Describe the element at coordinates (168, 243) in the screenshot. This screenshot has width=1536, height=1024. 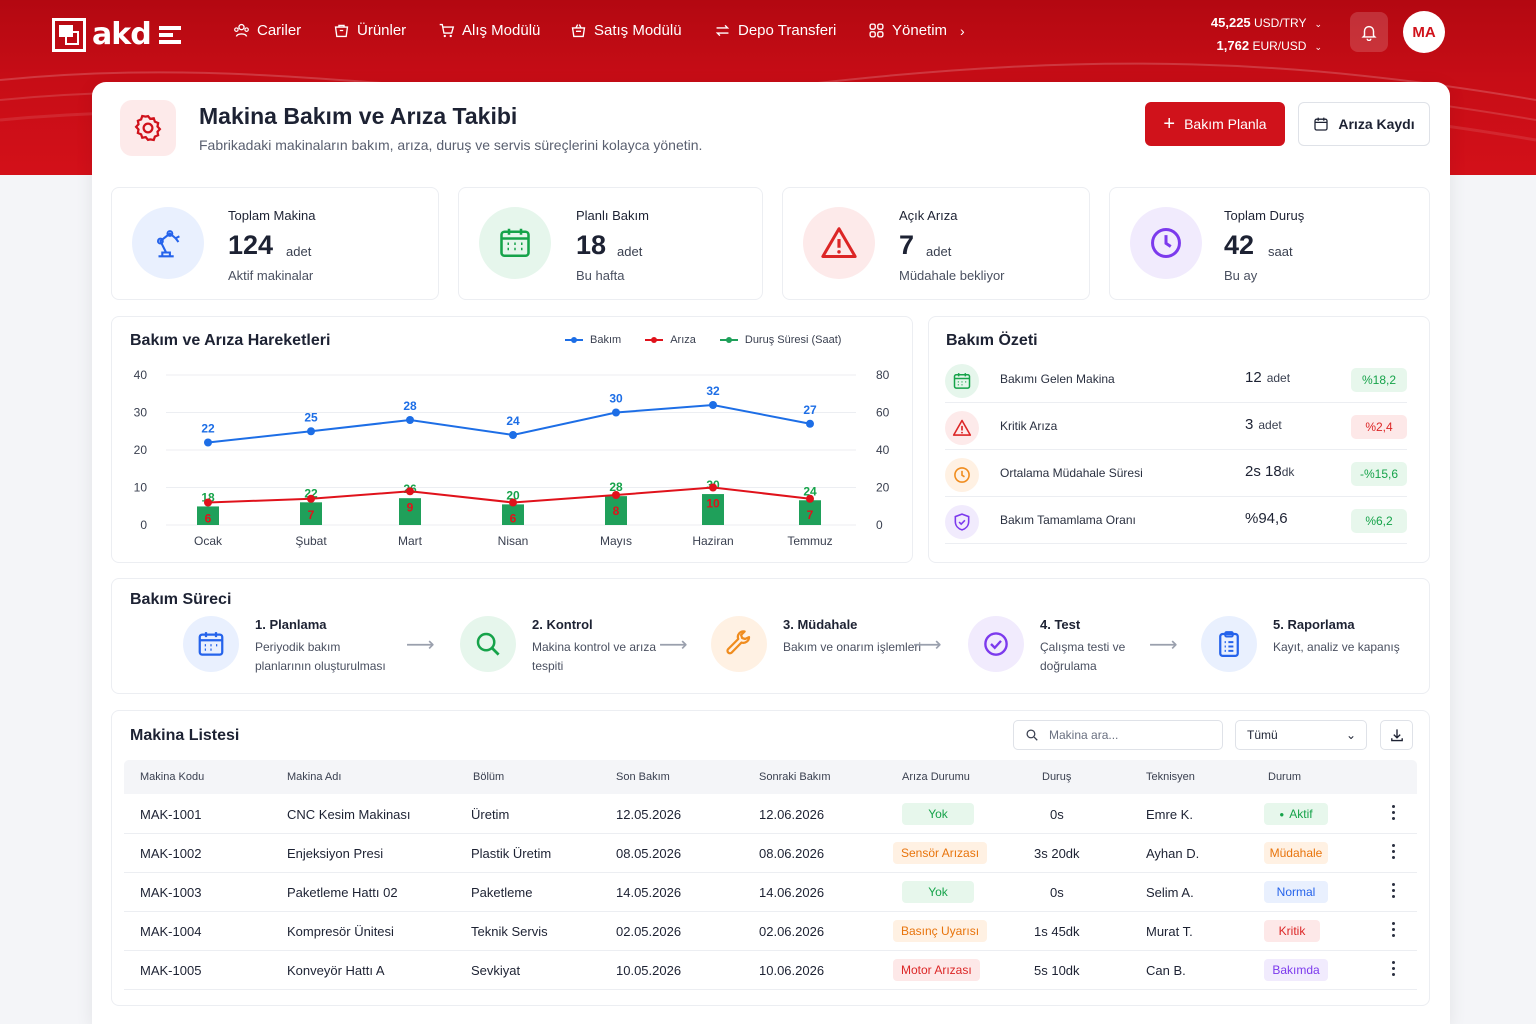
I see `robot-arm-icon` at that location.